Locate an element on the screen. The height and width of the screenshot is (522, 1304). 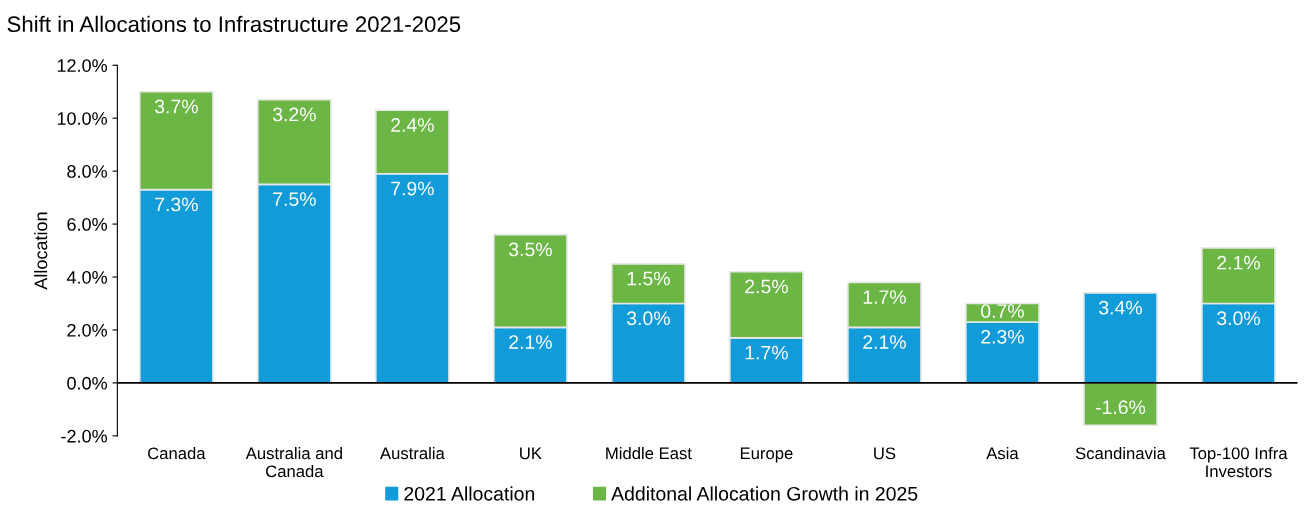
data-label: 7.3% is located at coordinates (176, 204).